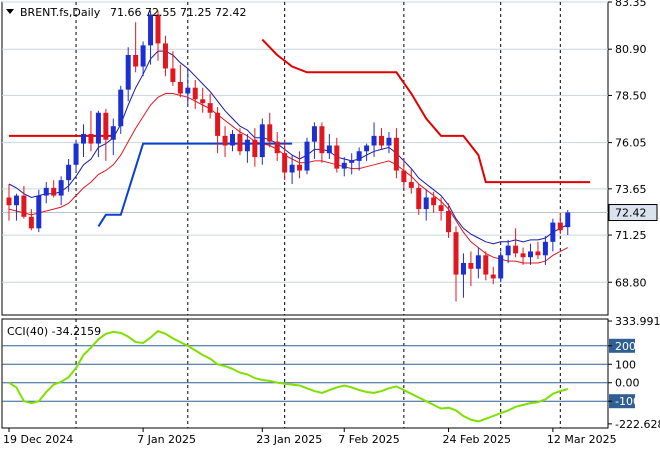 The height and width of the screenshot is (450, 660). Describe the element at coordinates (10, 11) in the screenshot. I see `collapse-triangle-icon` at that location.